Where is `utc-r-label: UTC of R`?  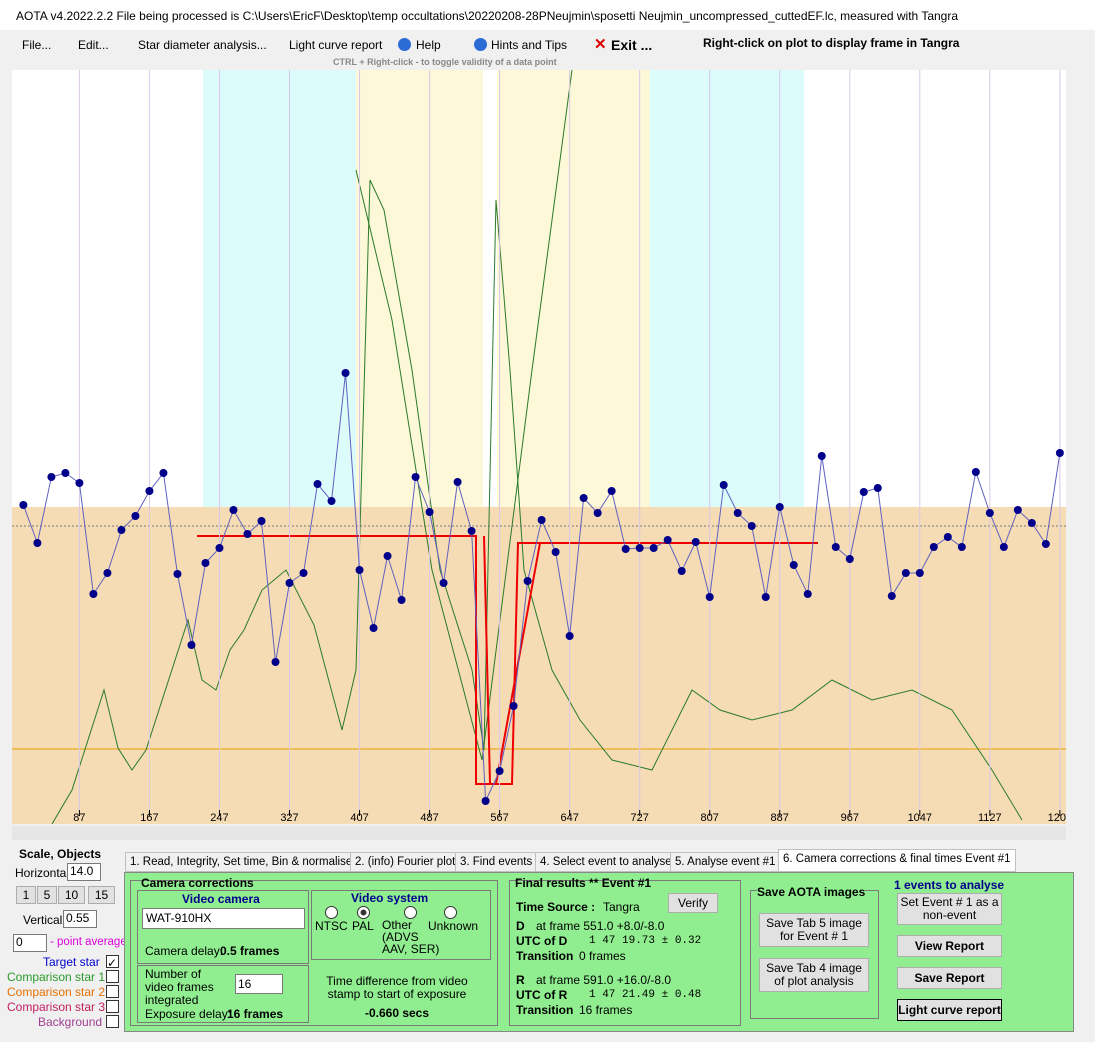 utc-r-label: UTC of R is located at coordinates (542, 995).